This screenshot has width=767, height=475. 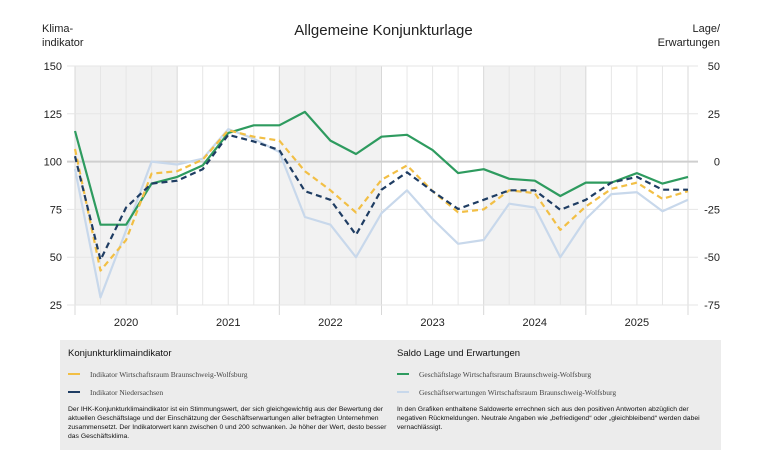 I want to click on legend-item: Indikator Niedersachsen, so click(x=228, y=392).